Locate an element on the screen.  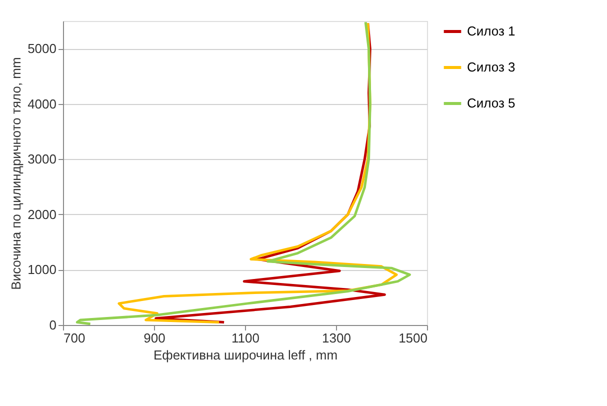
x-axis-title: Ефективна широчина leff , mm is located at coordinates (245, 355).